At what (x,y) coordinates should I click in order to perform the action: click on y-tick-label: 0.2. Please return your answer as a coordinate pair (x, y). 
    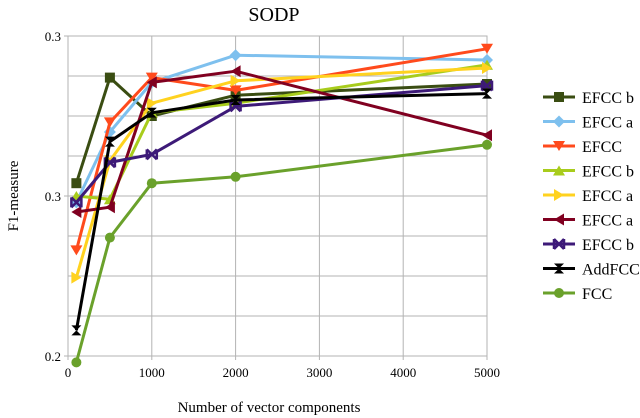
    Looking at the image, I should click on (53, 356).